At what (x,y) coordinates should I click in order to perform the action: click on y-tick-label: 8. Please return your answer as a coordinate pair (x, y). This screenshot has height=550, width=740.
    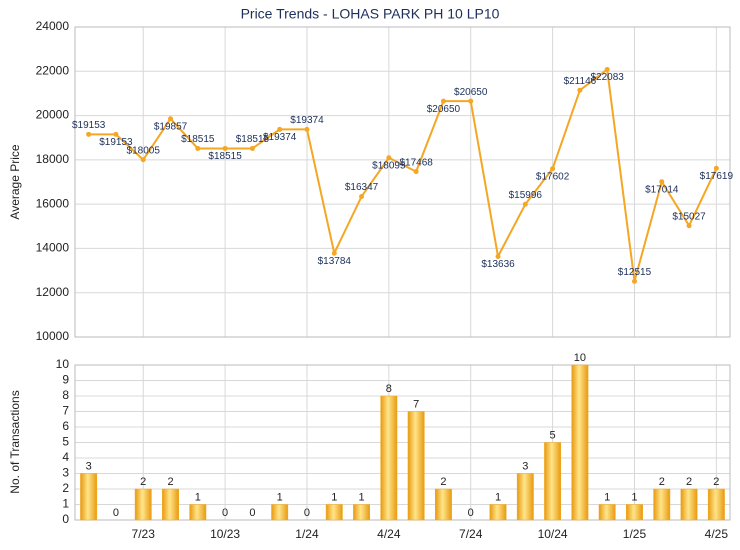
    Looking at the image, I should click on (65, 395).